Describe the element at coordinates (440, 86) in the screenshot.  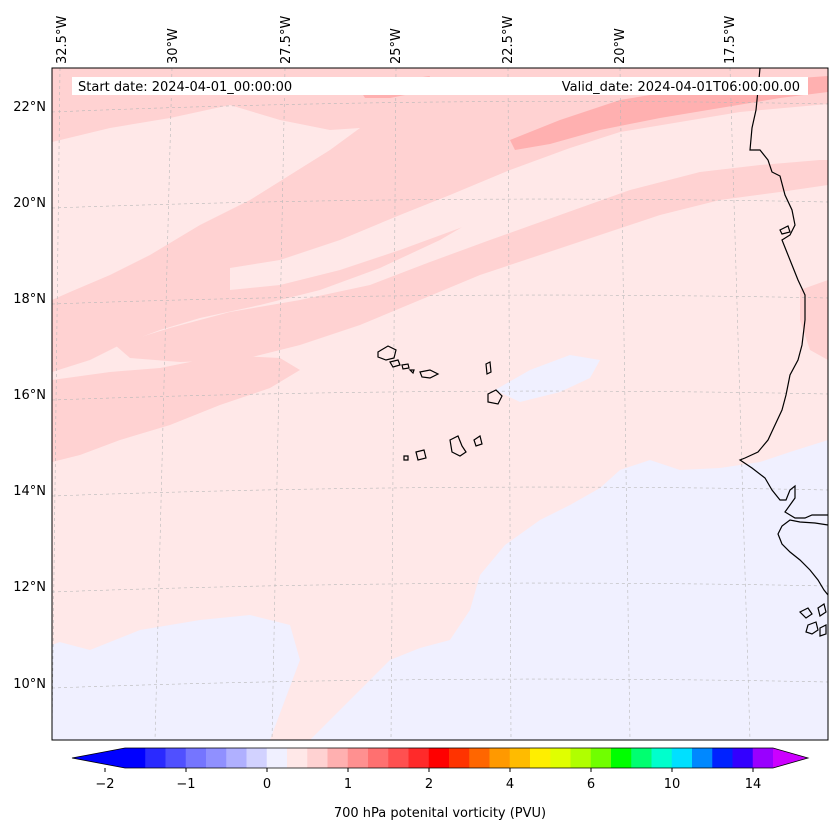
I see `header-box` at that location.